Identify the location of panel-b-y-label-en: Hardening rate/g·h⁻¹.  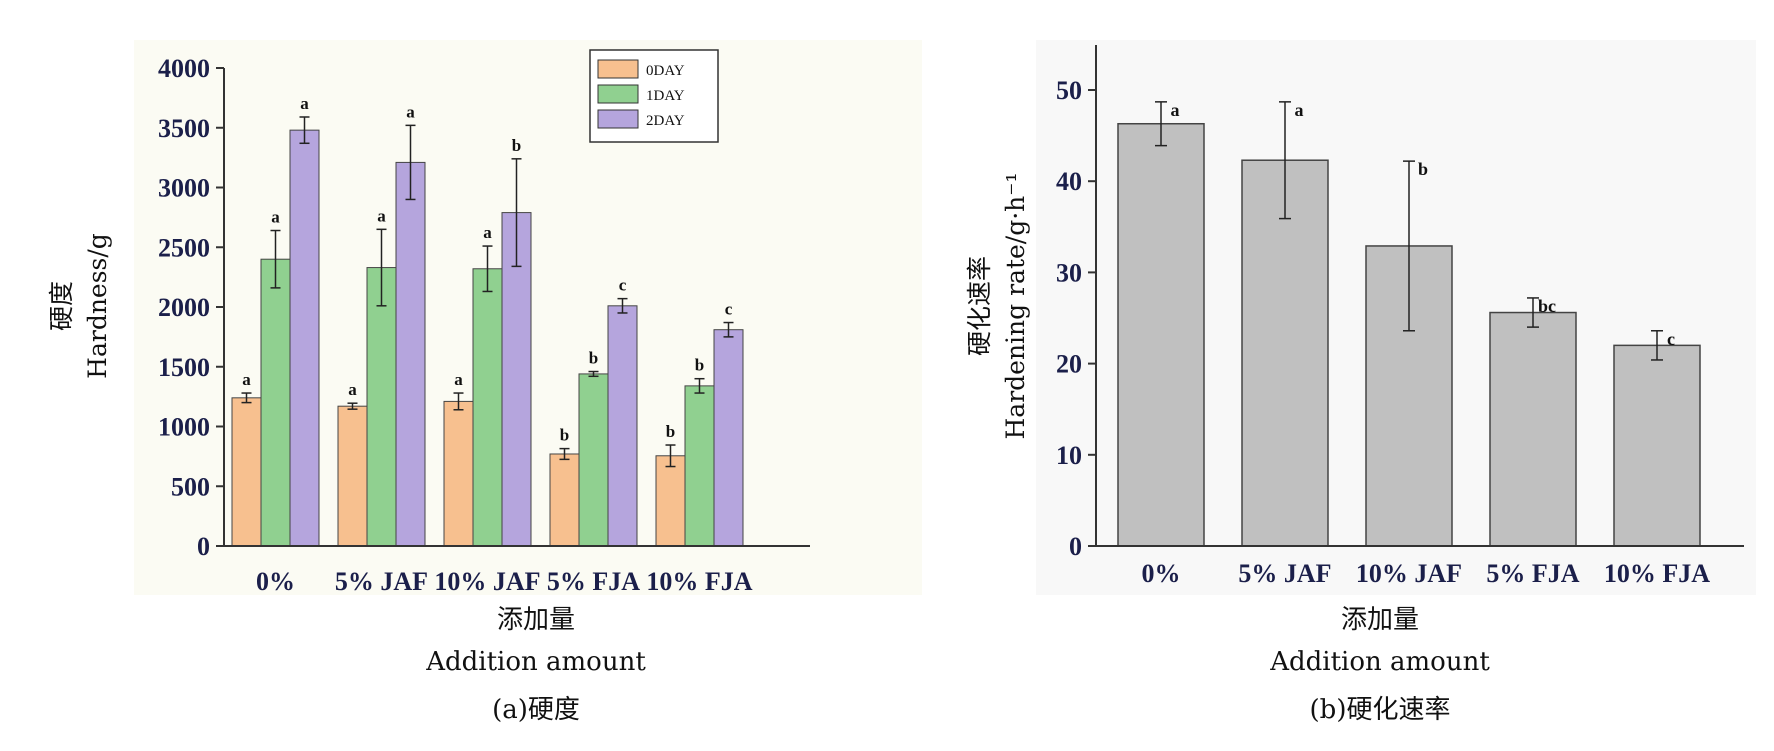
(1015, 306).